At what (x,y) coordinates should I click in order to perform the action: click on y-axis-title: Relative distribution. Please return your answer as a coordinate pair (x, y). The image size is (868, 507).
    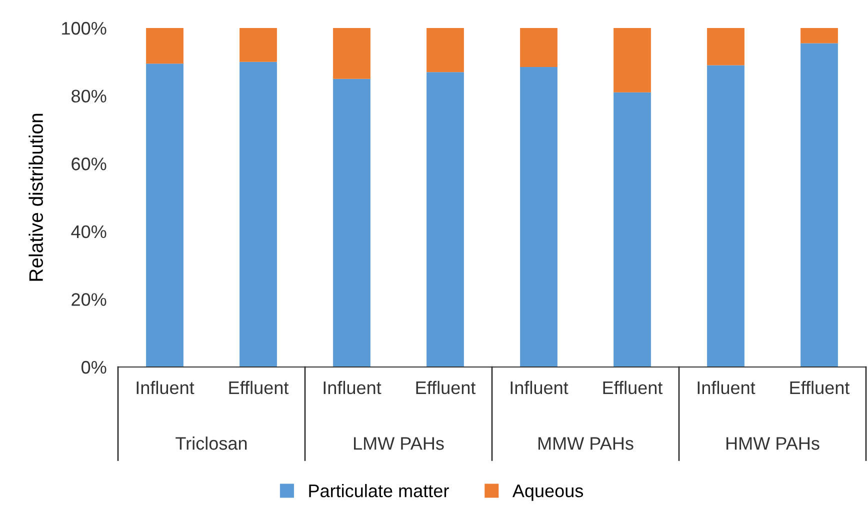
    Looking at the image, I should click on (35, 197).